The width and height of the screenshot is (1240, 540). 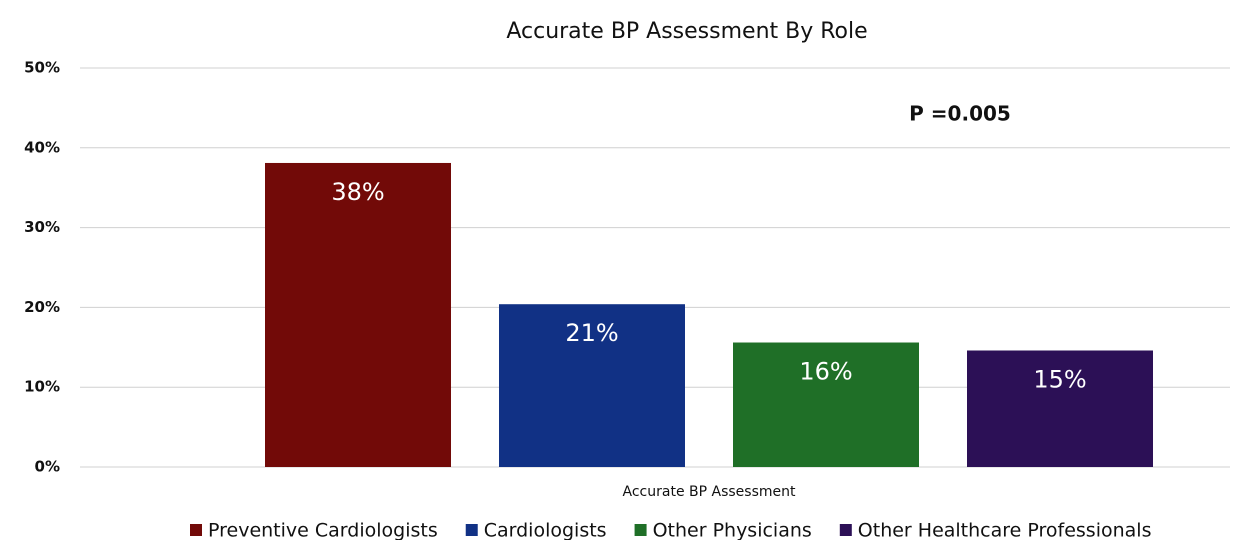 I want to click on chart-title: Accurate BP Assessment By Role, so click(x=686, y=31).